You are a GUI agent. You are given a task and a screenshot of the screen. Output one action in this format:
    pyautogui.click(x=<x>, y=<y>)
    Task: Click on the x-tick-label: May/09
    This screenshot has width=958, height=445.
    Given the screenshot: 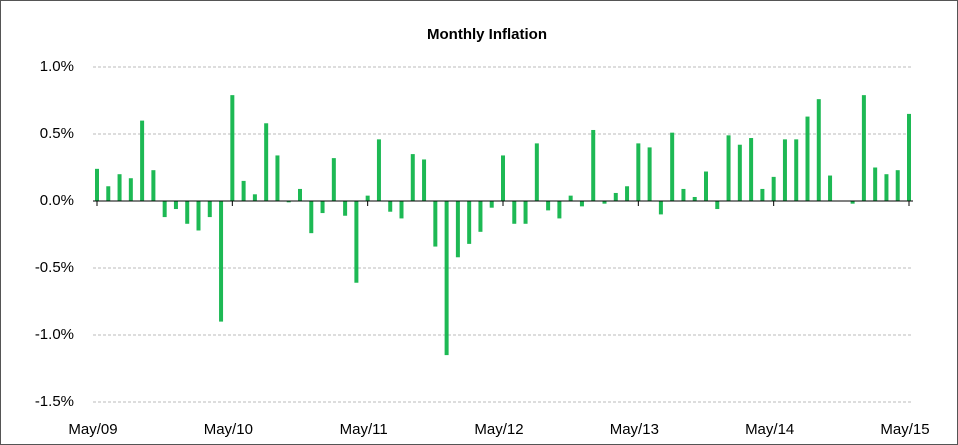 What is the action you would take?
    pyautogui.click(x=92, y=429)
    